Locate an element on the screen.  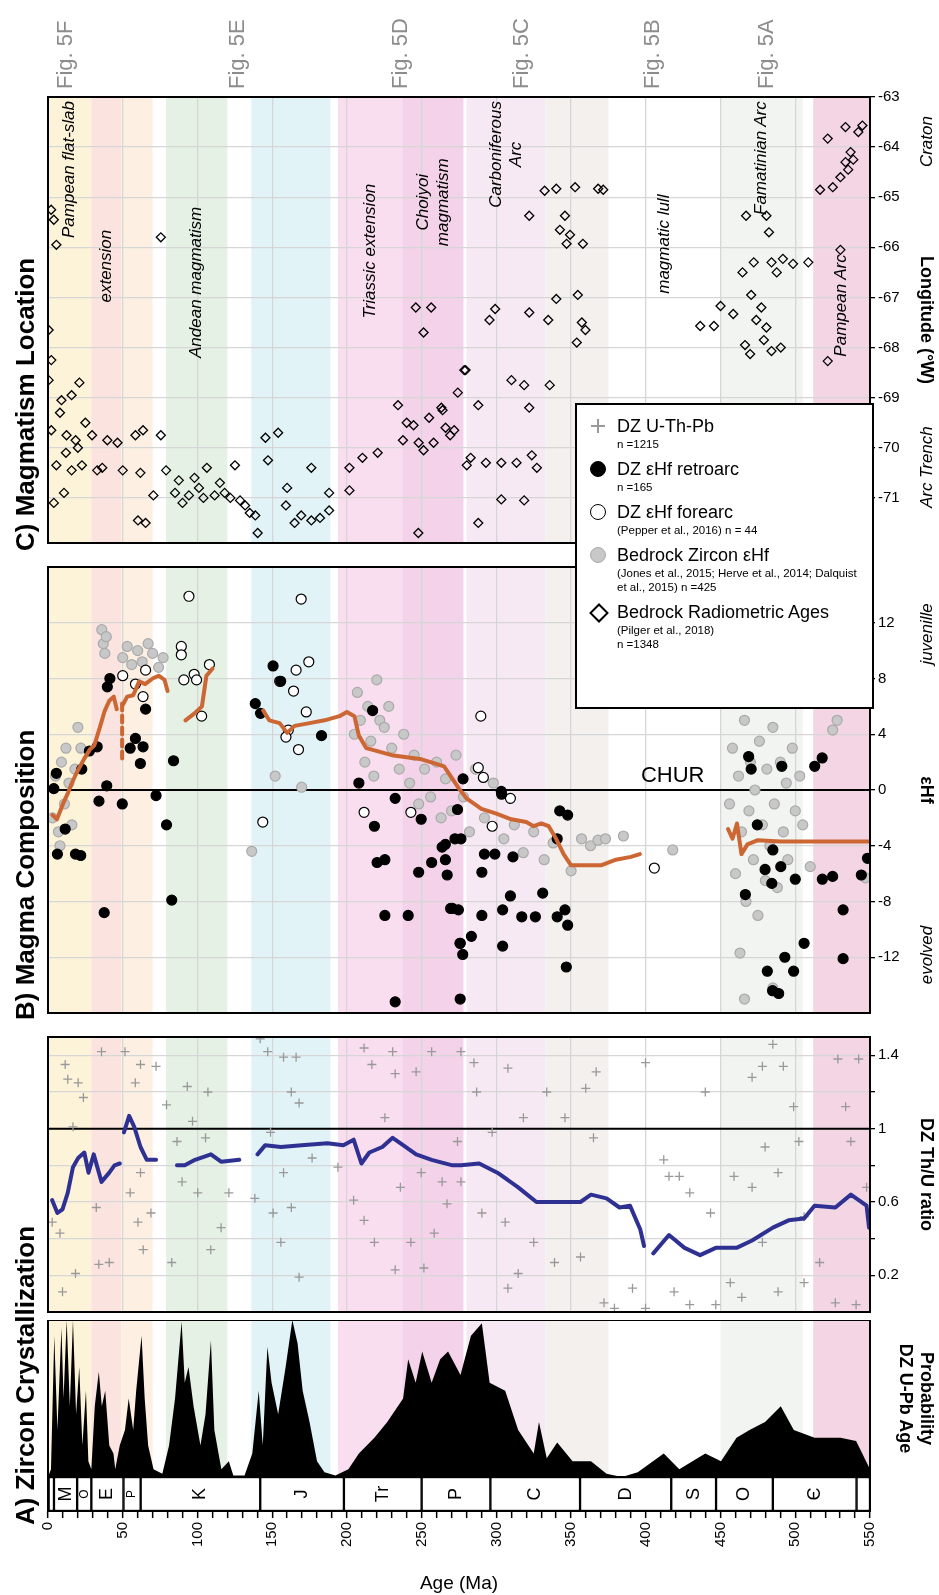
caption: Fig. 5E is located at coordinates (236, 54).